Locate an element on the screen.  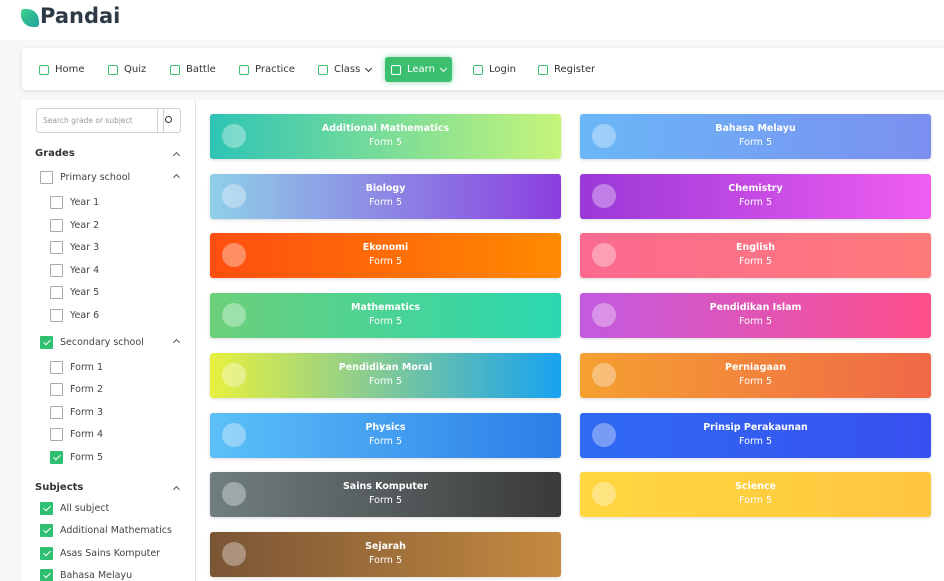
subject-card: English Form 5 is located at coordinates (755, 256).